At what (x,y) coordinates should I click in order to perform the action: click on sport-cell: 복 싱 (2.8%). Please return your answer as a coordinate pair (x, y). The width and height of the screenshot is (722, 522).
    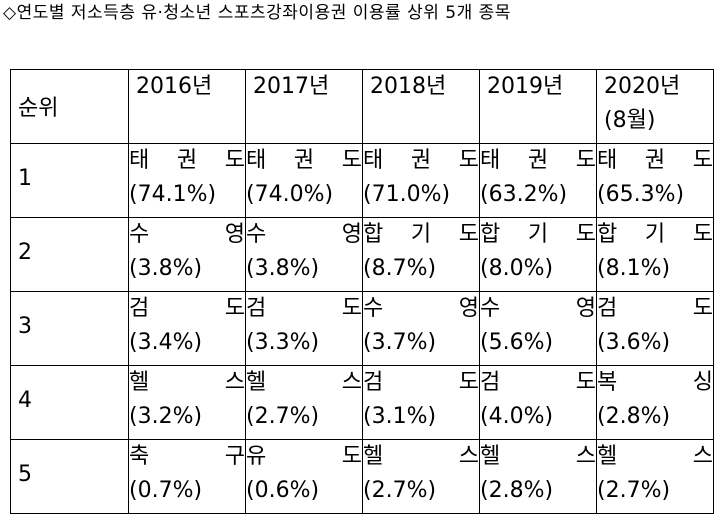
    Looking at the image, I should click on (655, 402).